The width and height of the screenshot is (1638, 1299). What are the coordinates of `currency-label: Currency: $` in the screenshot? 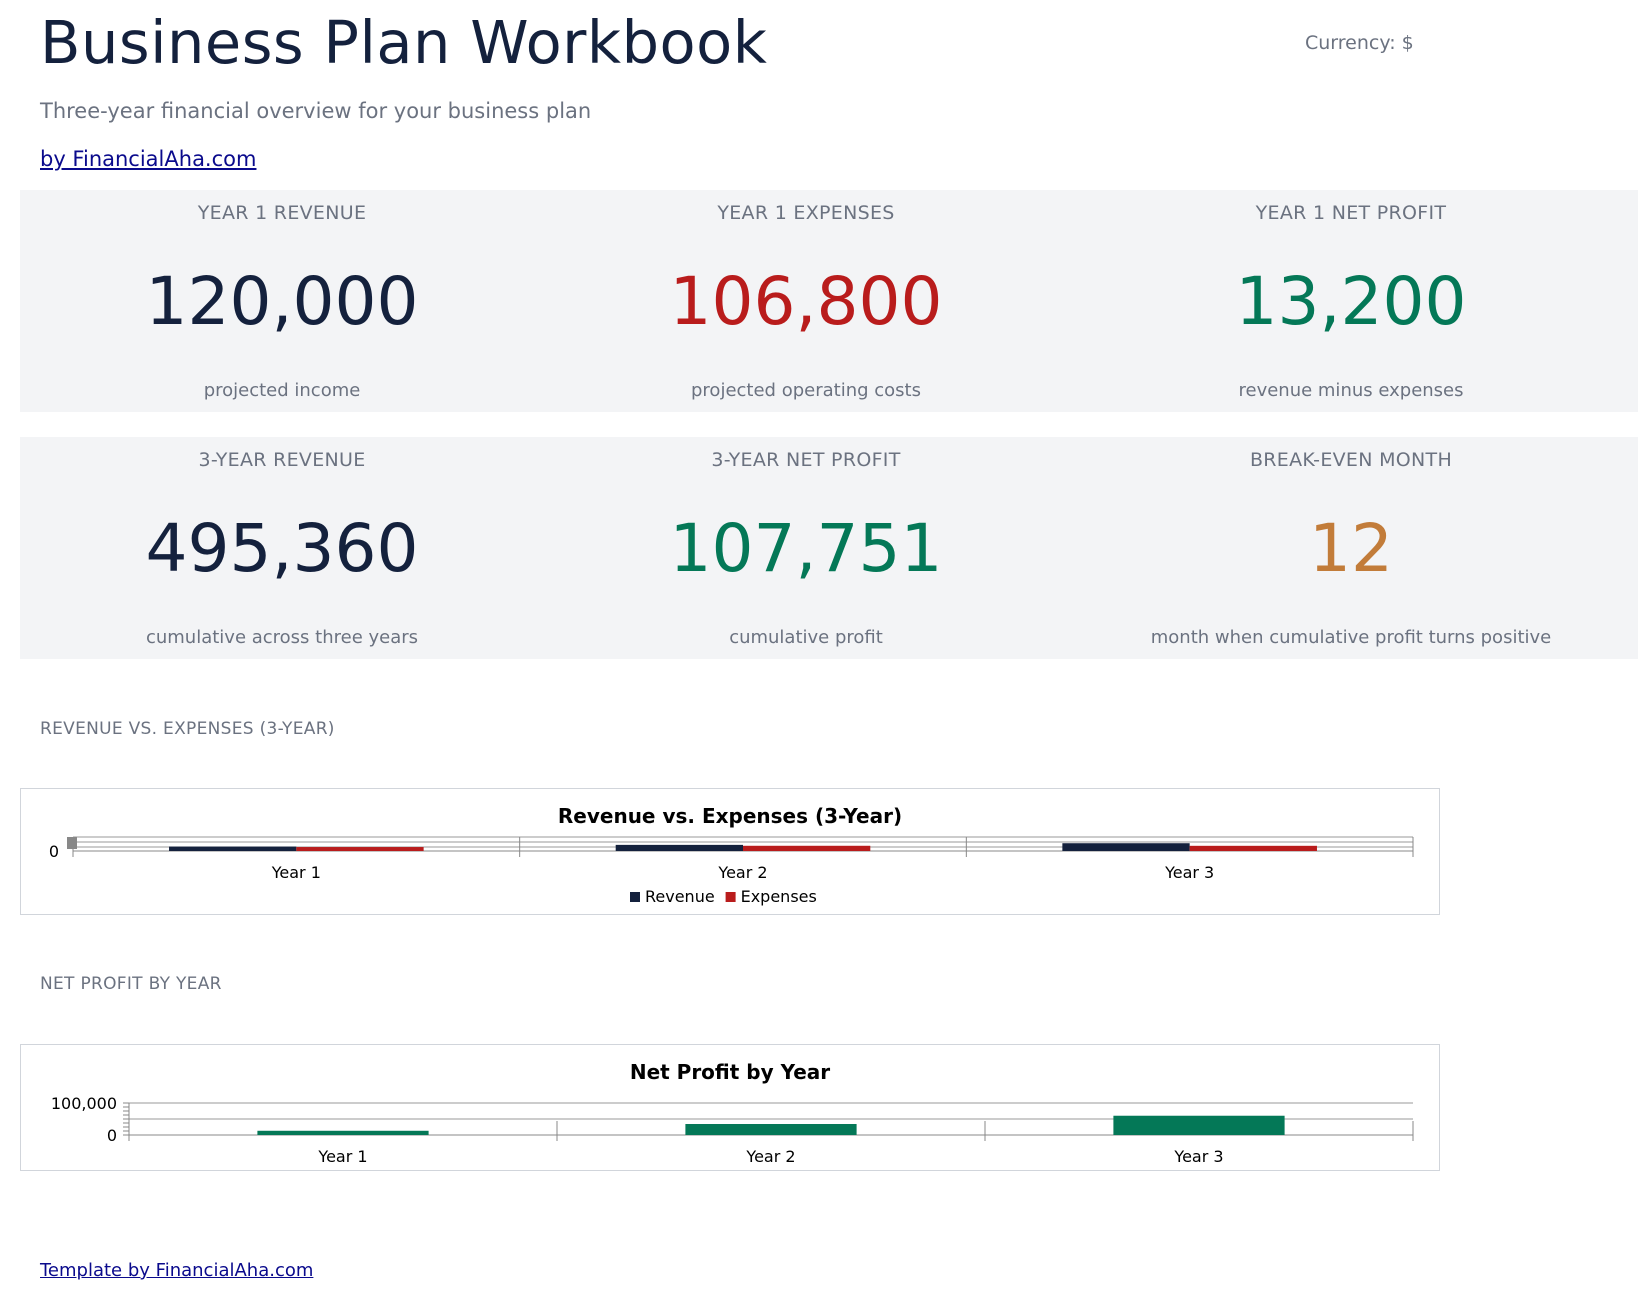 It's located at (1359, 43).